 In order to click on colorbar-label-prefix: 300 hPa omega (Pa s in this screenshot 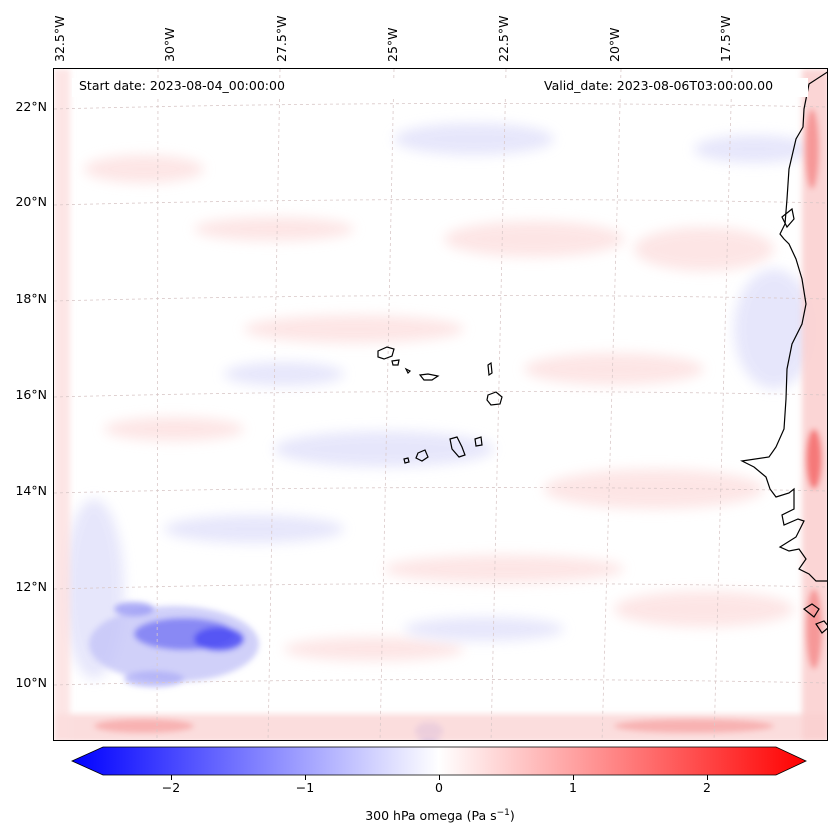, I will do `click(431, 816)`.